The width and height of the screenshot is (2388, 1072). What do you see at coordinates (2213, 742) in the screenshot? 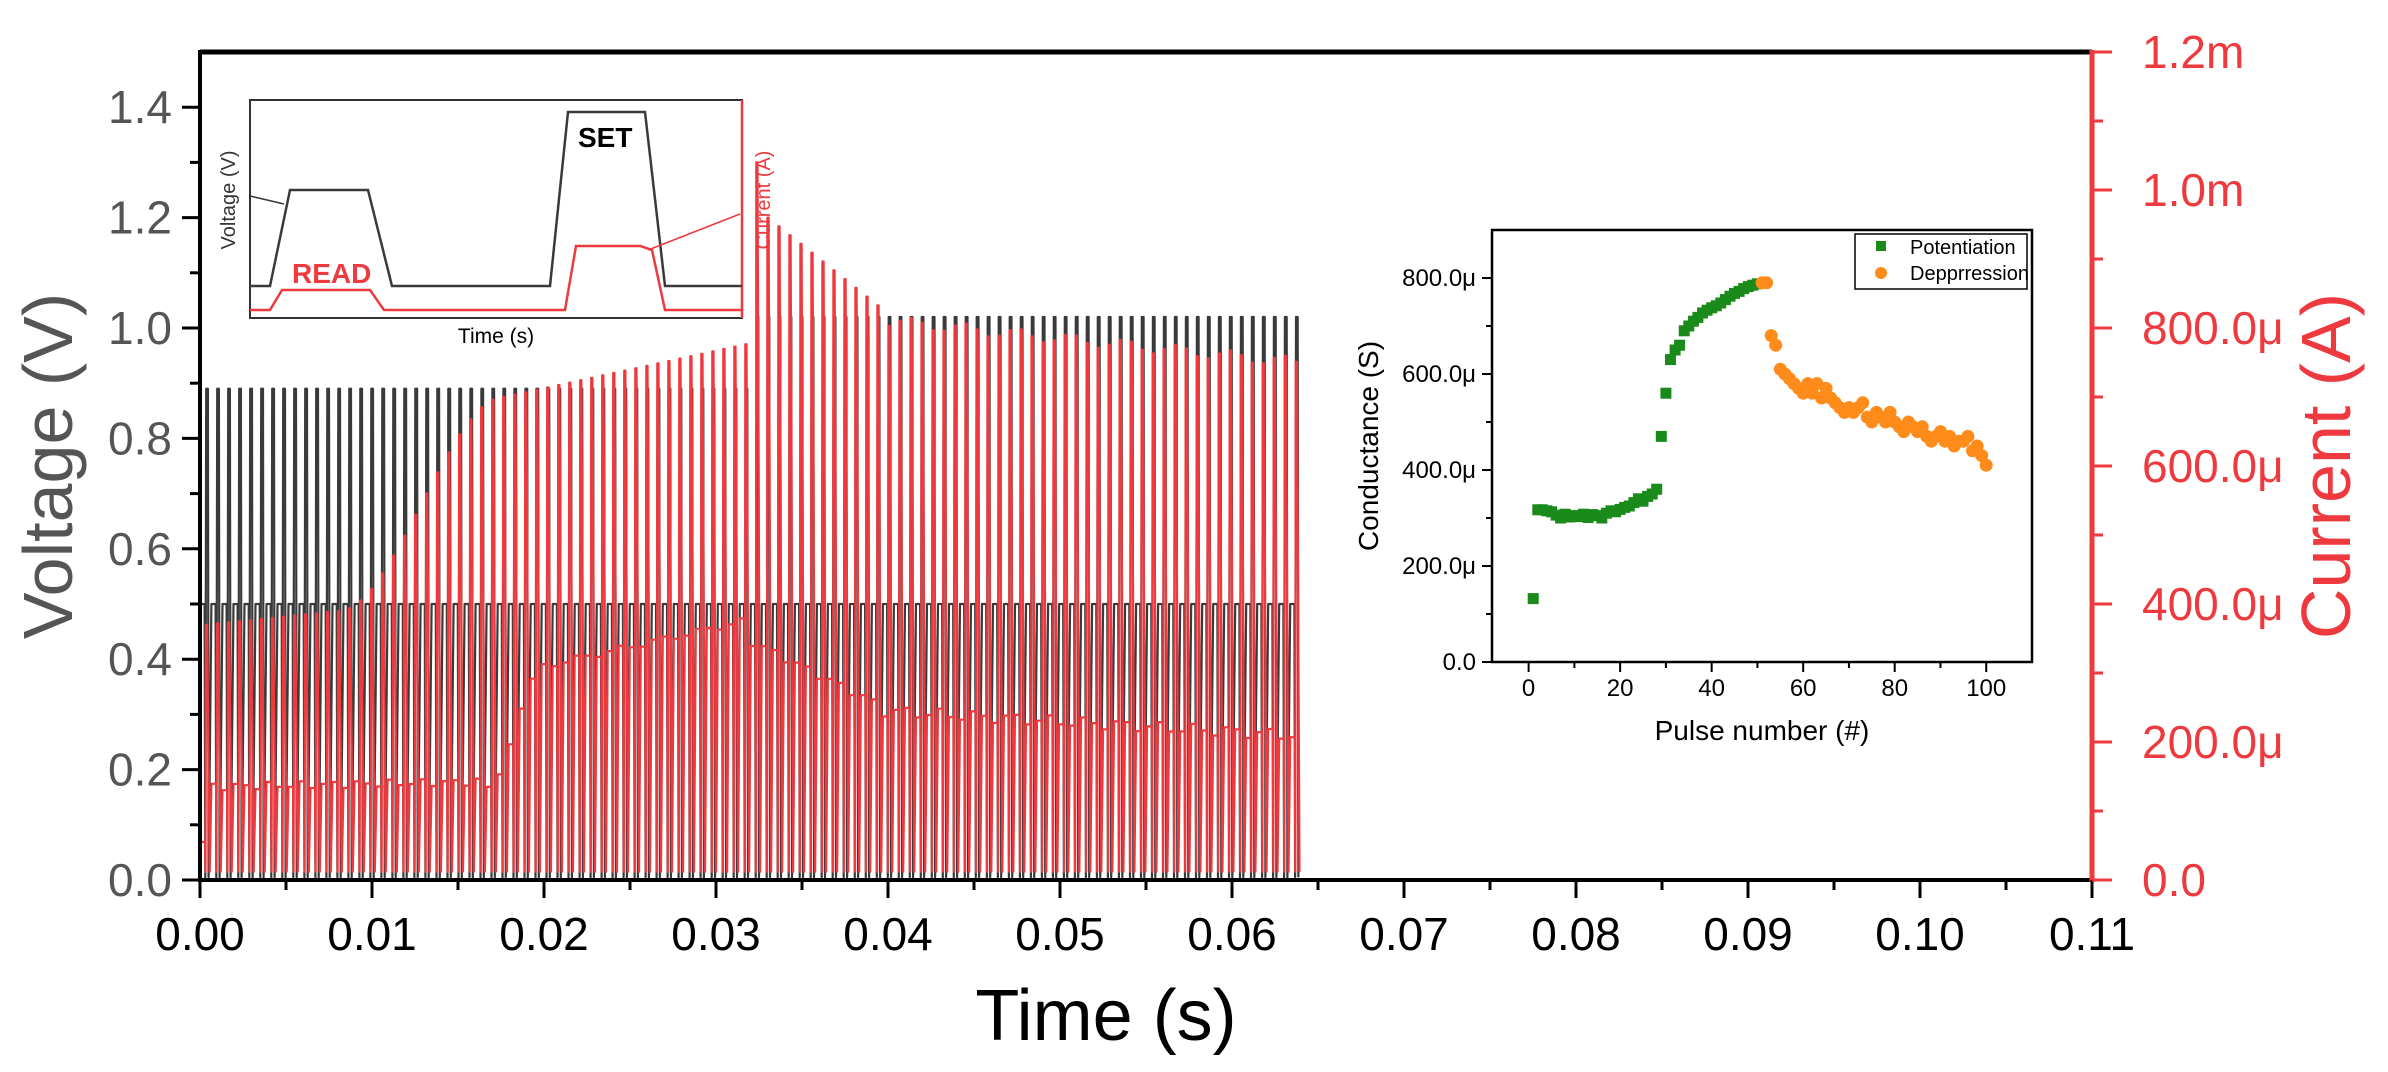
I see `y2-tick-label: 200.0μ` at bounding box center [2213, 742].